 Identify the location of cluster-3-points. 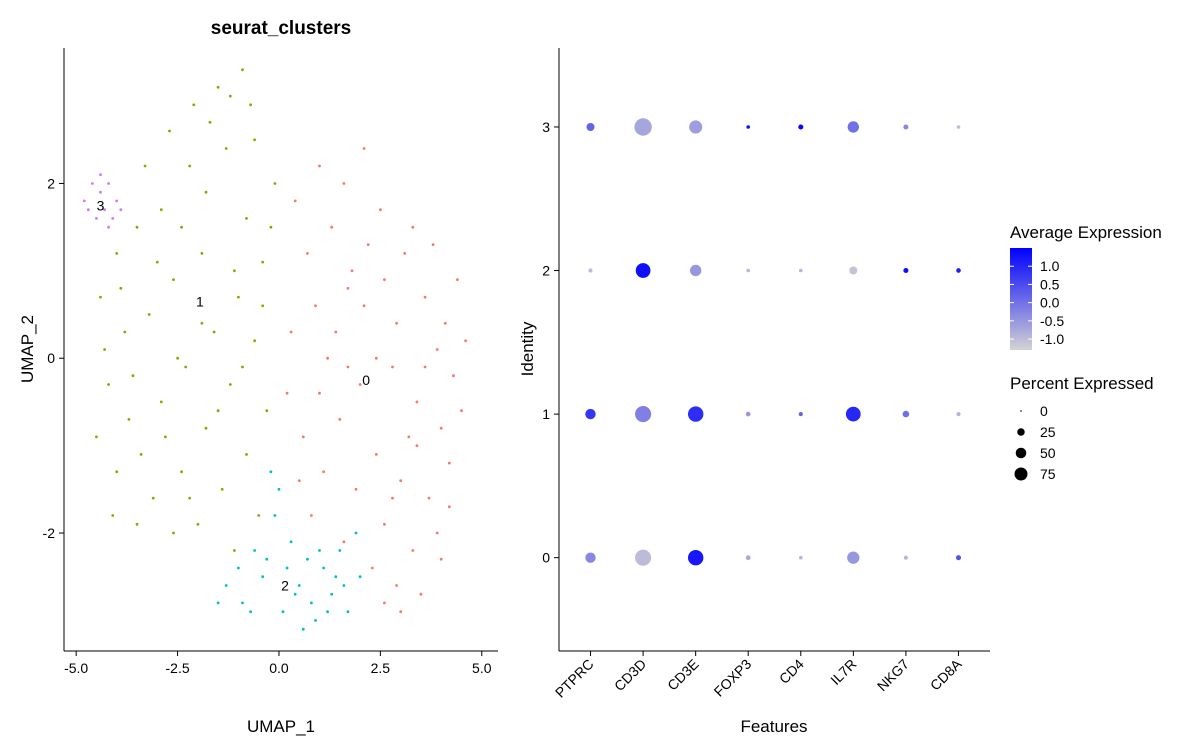
(102, 201).